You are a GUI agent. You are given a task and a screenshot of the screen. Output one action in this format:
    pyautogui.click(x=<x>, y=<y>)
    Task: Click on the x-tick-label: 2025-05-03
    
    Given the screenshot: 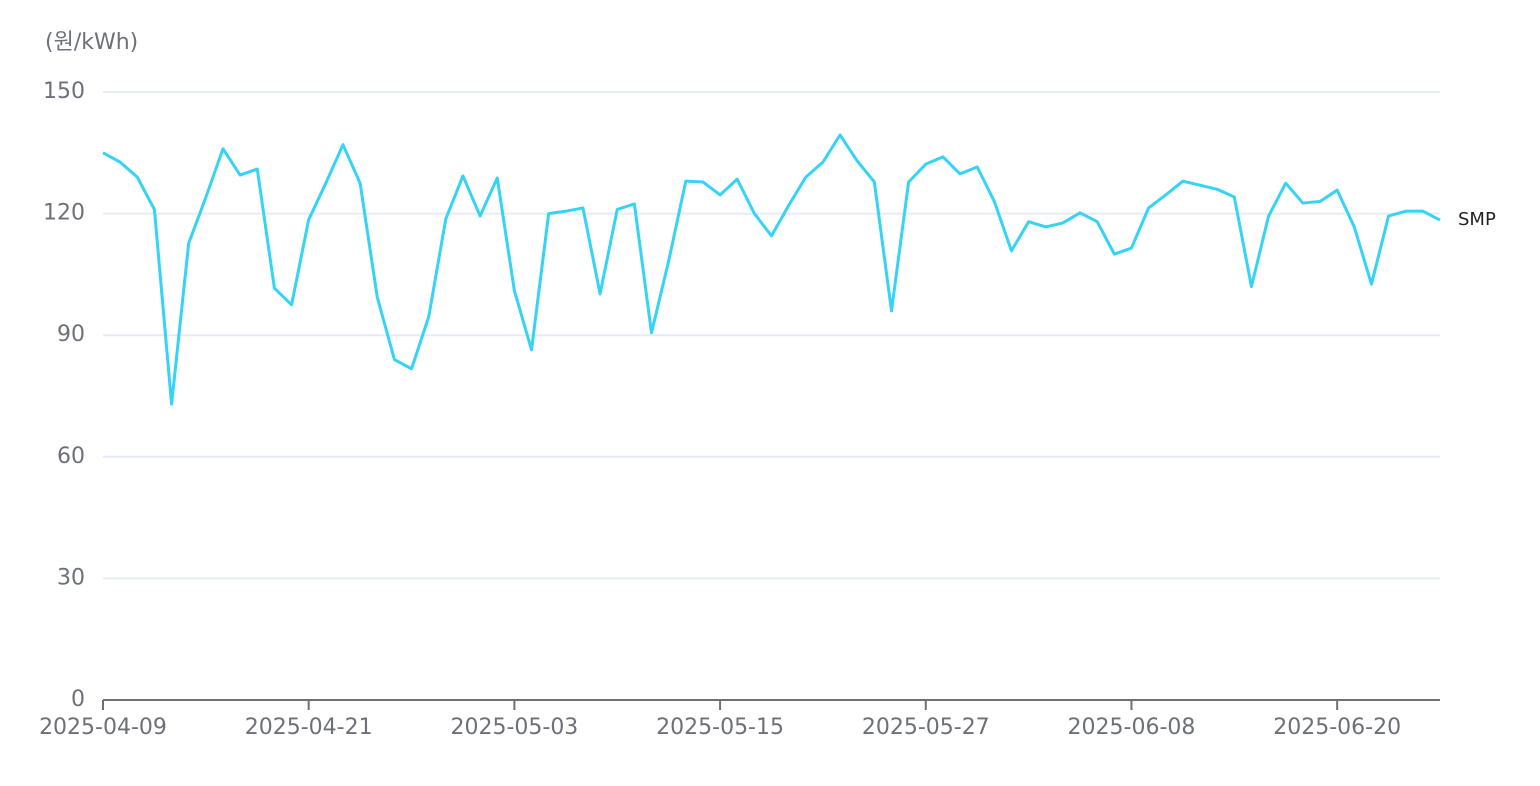 What is the action you would take?
    pyautogui.click(x=514, y=727)
    